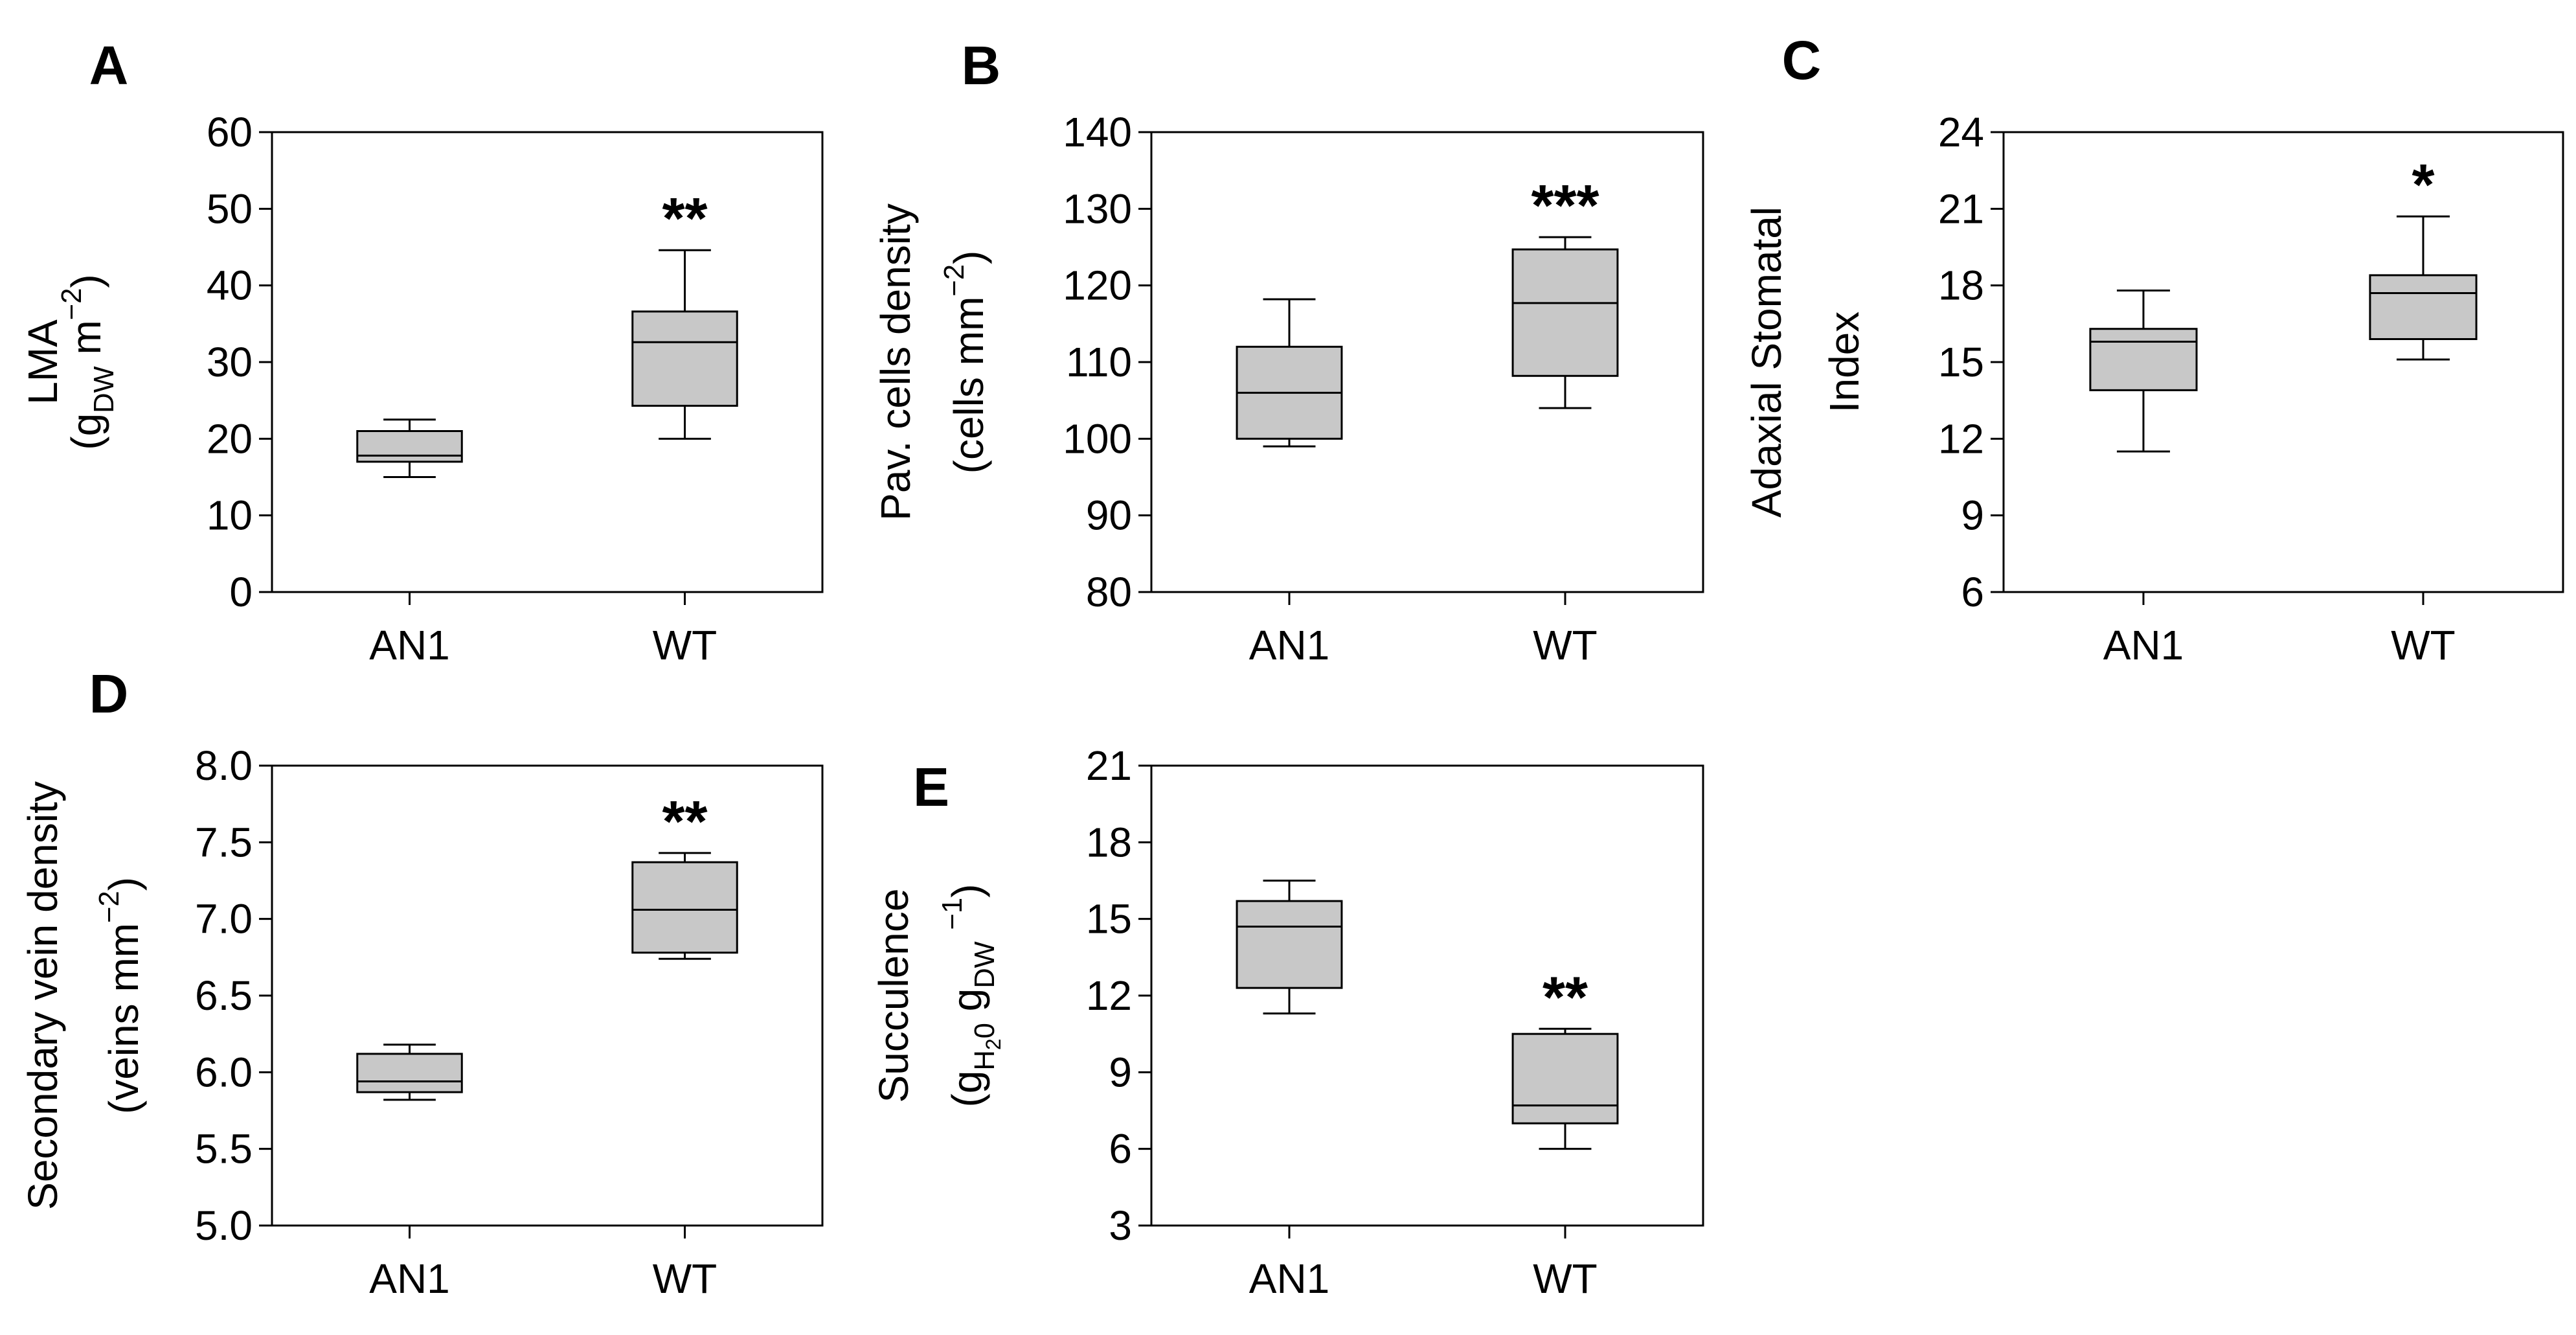  I want to click on y-axis-label: Pav. cells density, so click(895, 362).